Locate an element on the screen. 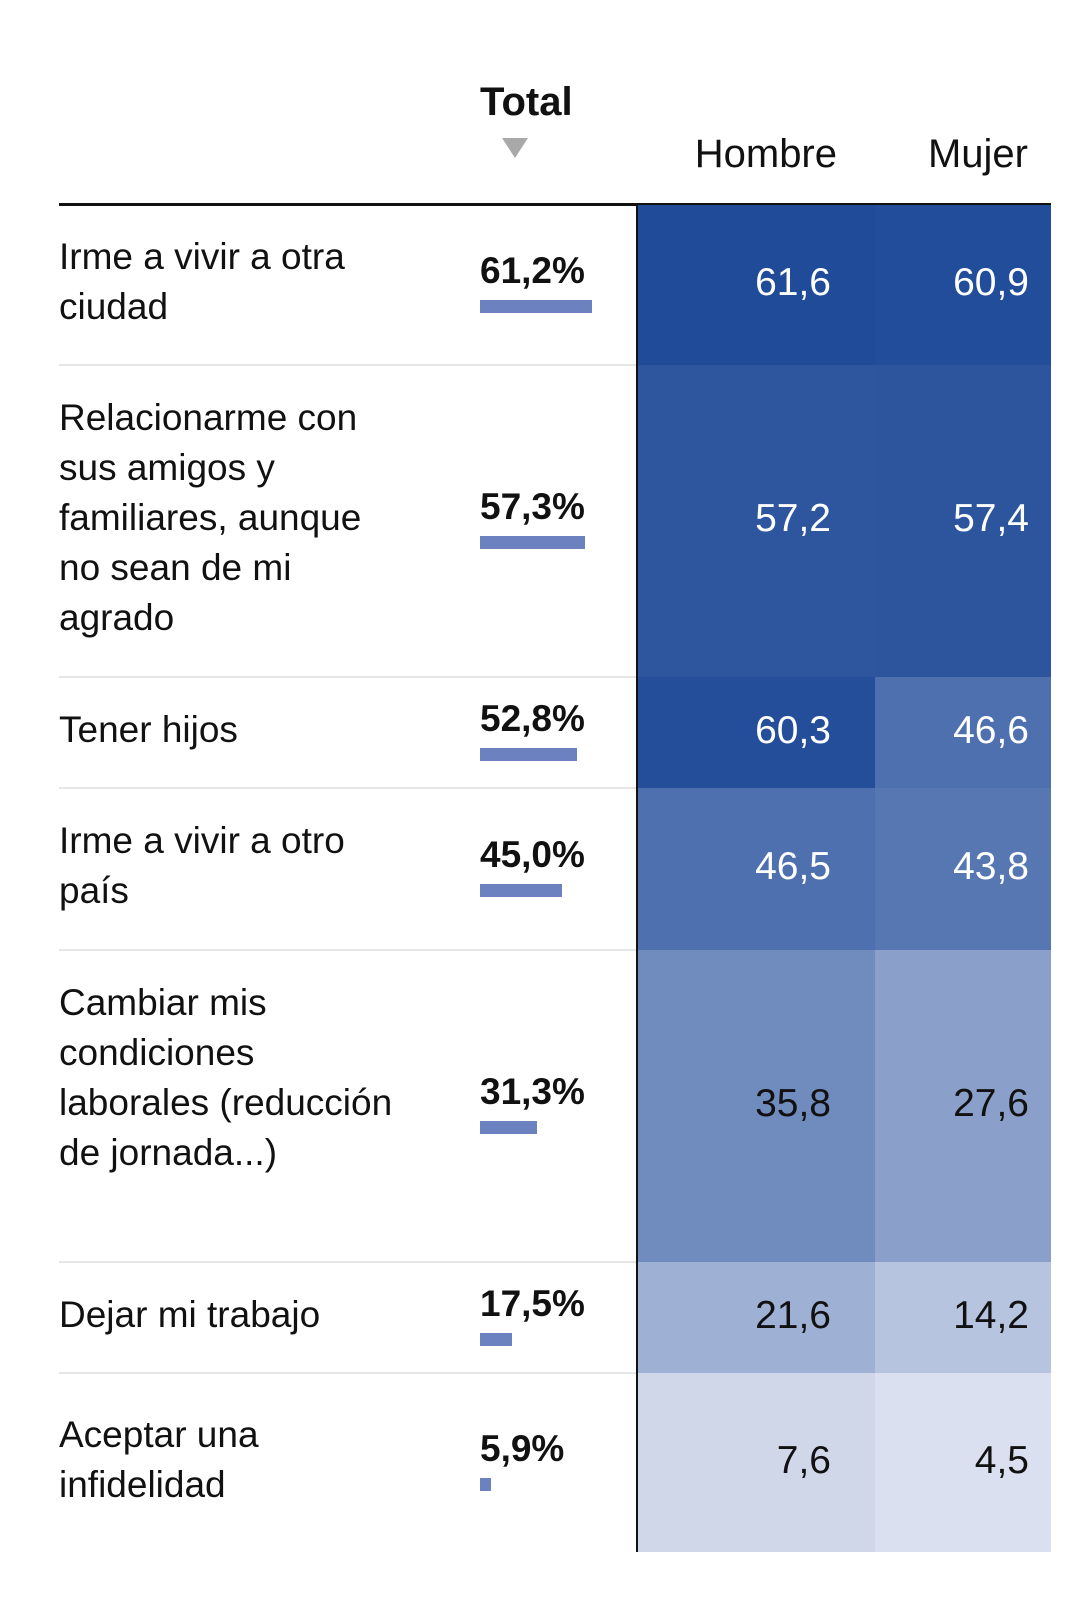  cell-hombre: 57,2 is located at coordinates (756, 521).